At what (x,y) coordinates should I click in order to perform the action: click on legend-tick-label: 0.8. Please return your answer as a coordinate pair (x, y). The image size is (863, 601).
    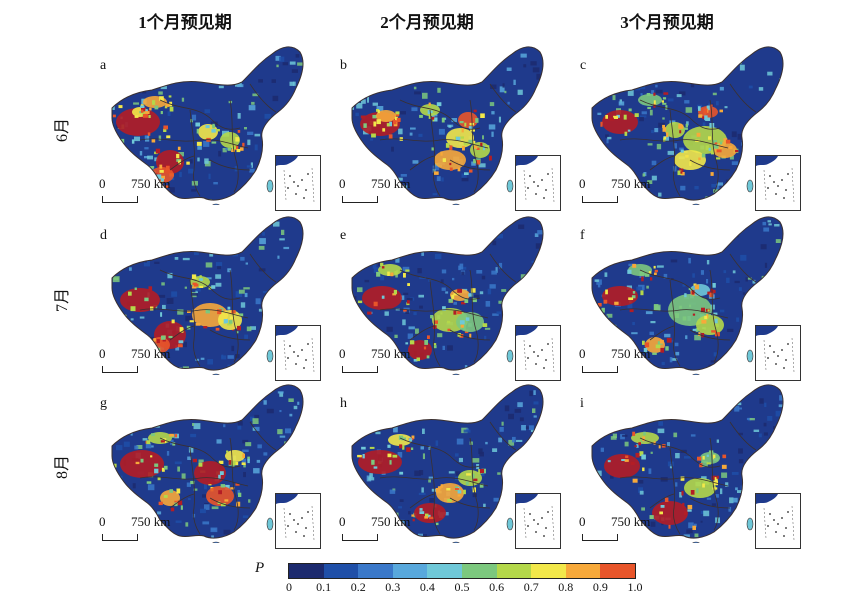
    Looking at the image, I should click on (566, 587).